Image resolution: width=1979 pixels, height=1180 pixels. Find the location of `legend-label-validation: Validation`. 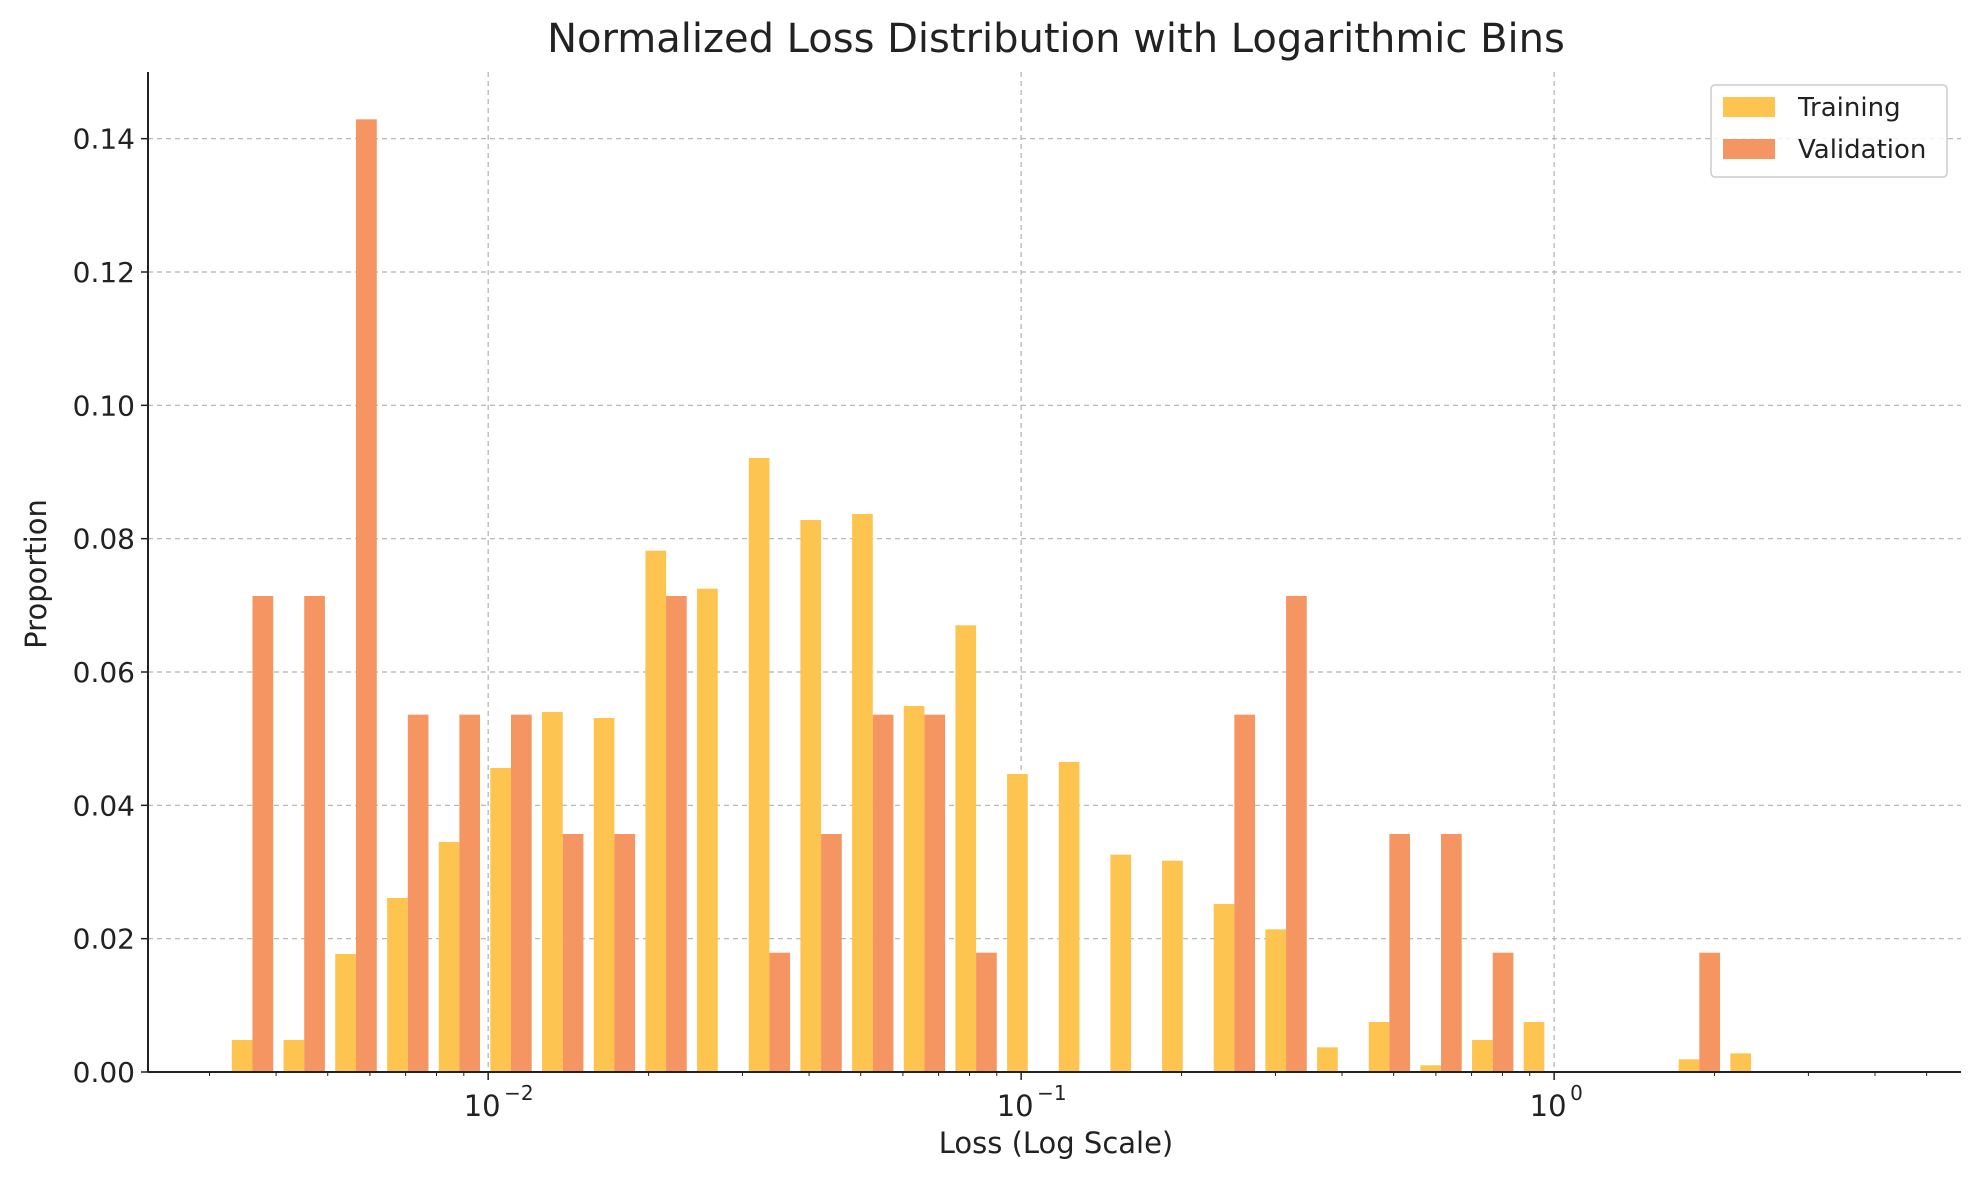

legend-label-validation: Validation is located at coordinates (1862, 150).